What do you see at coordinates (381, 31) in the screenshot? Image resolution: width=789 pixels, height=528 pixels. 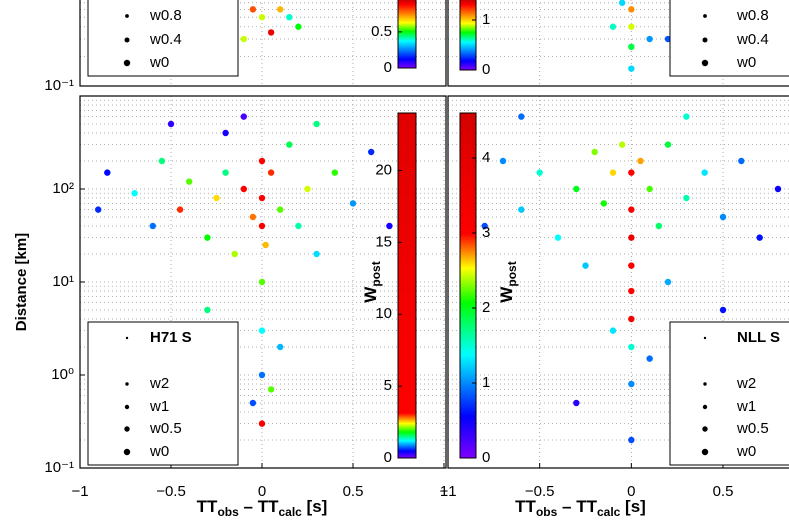 I see `colorbar-tick-label: 0.5` at bounding box center [381, 31].